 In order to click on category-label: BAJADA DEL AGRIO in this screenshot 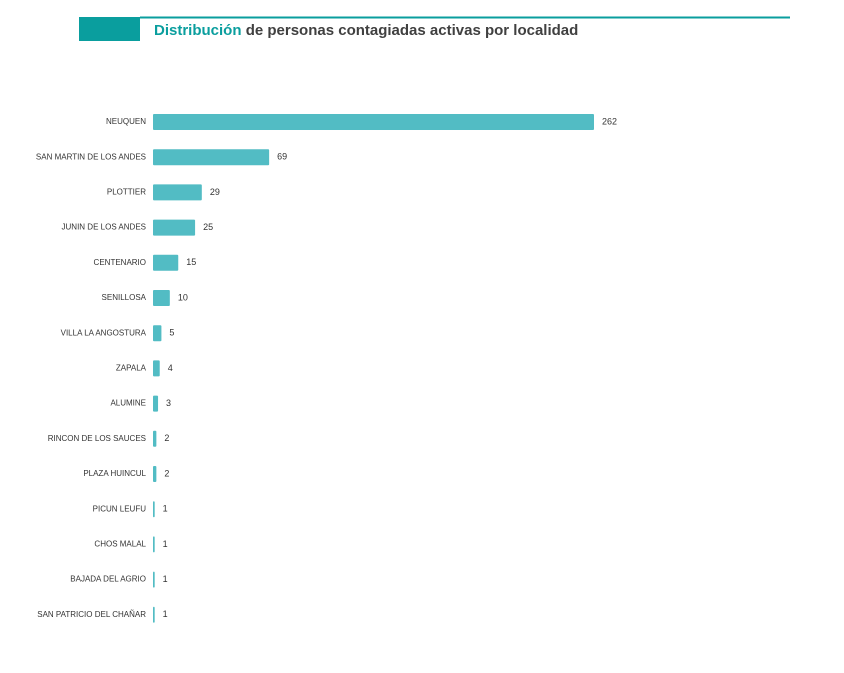, I will do `click(108, 579)`.